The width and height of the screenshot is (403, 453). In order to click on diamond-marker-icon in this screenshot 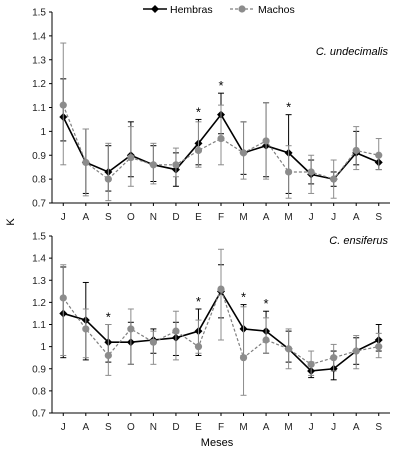, I will do `click(155, 9)`.